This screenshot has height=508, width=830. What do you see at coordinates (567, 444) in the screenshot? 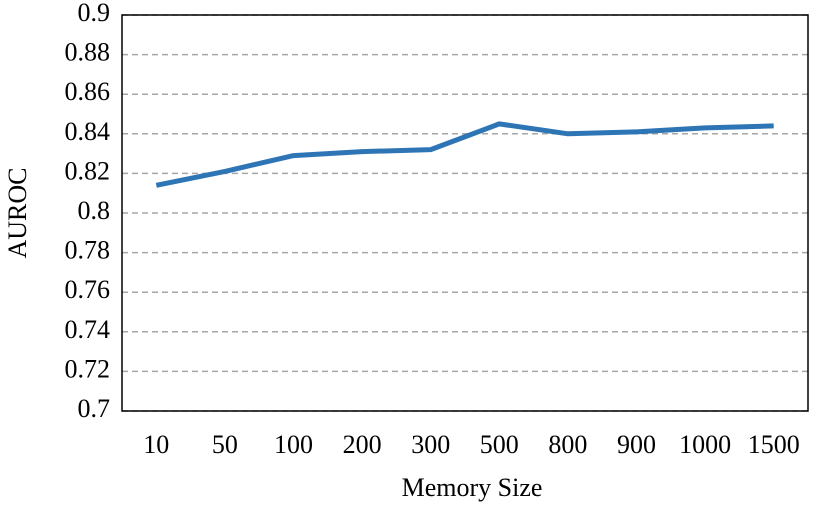
I see `x-tick-label: 800` at bounding box center [567, 444].